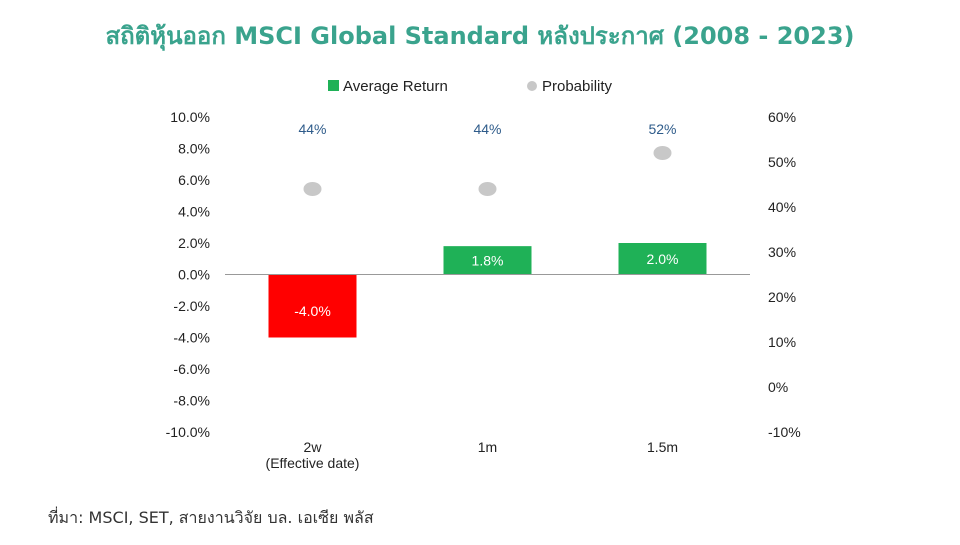  I want to click on y-right-tick: 10%, so click(782, 342).